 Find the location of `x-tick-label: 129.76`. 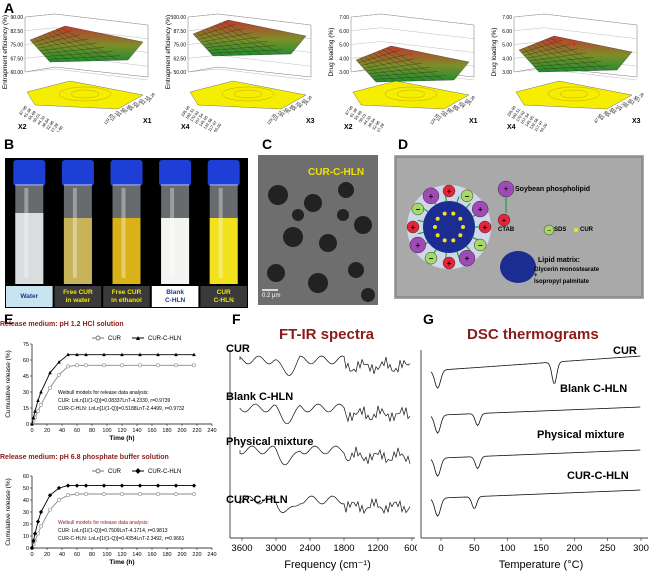

x-tick-label: 129.76 is located at coordinates (435, 119).